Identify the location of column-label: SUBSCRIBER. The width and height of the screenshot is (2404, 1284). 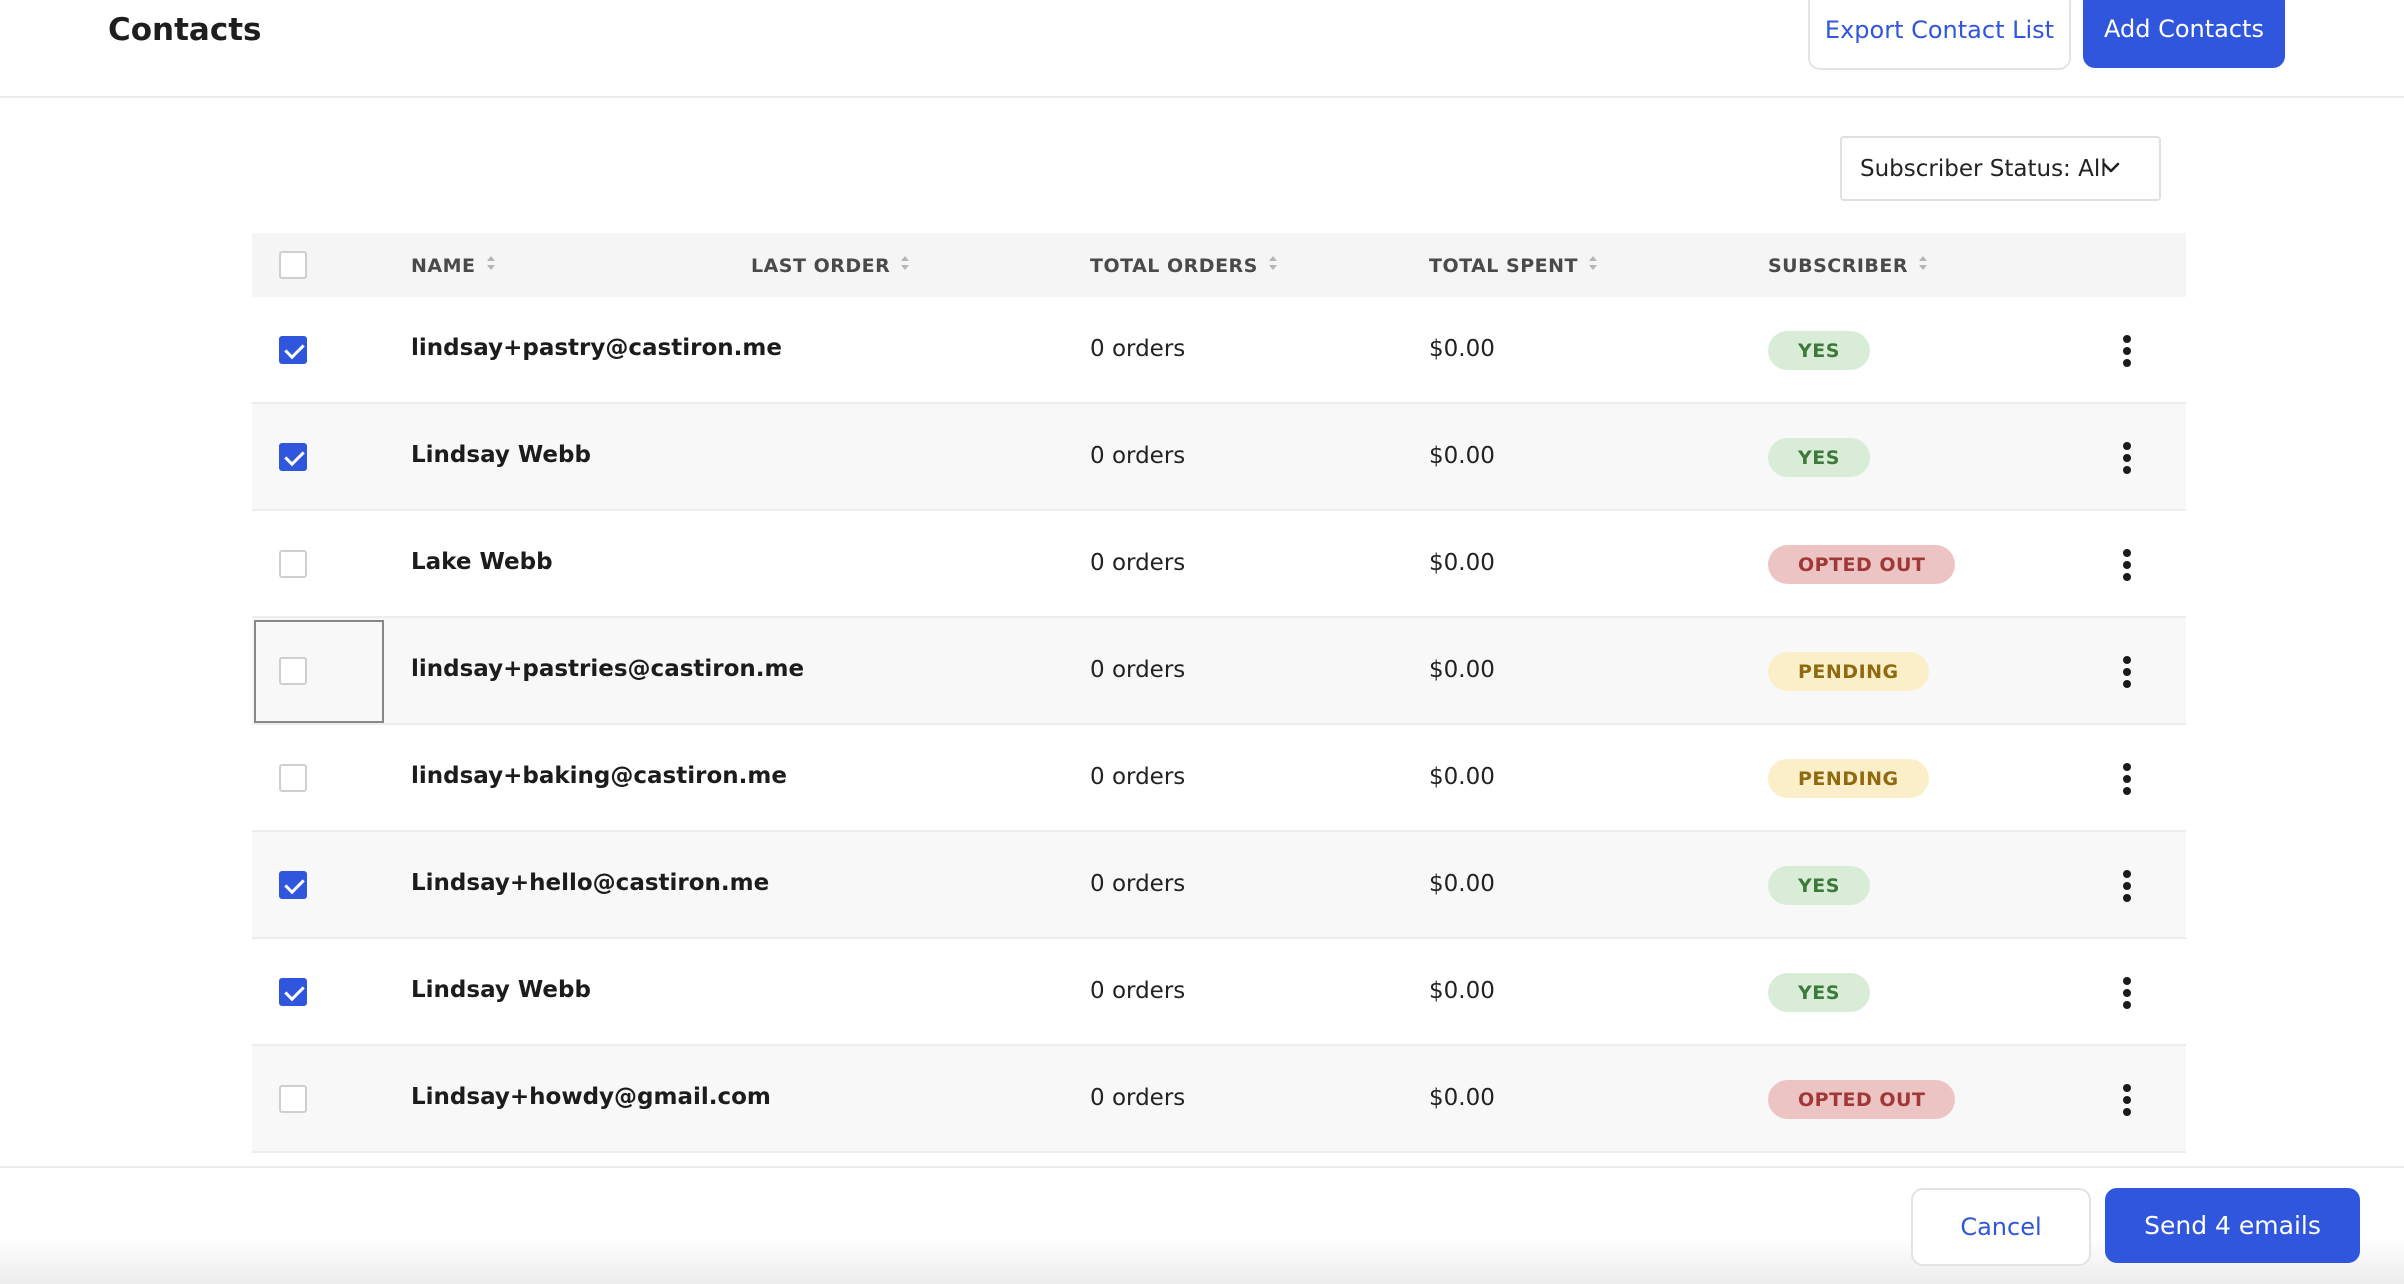
(1838, 265).